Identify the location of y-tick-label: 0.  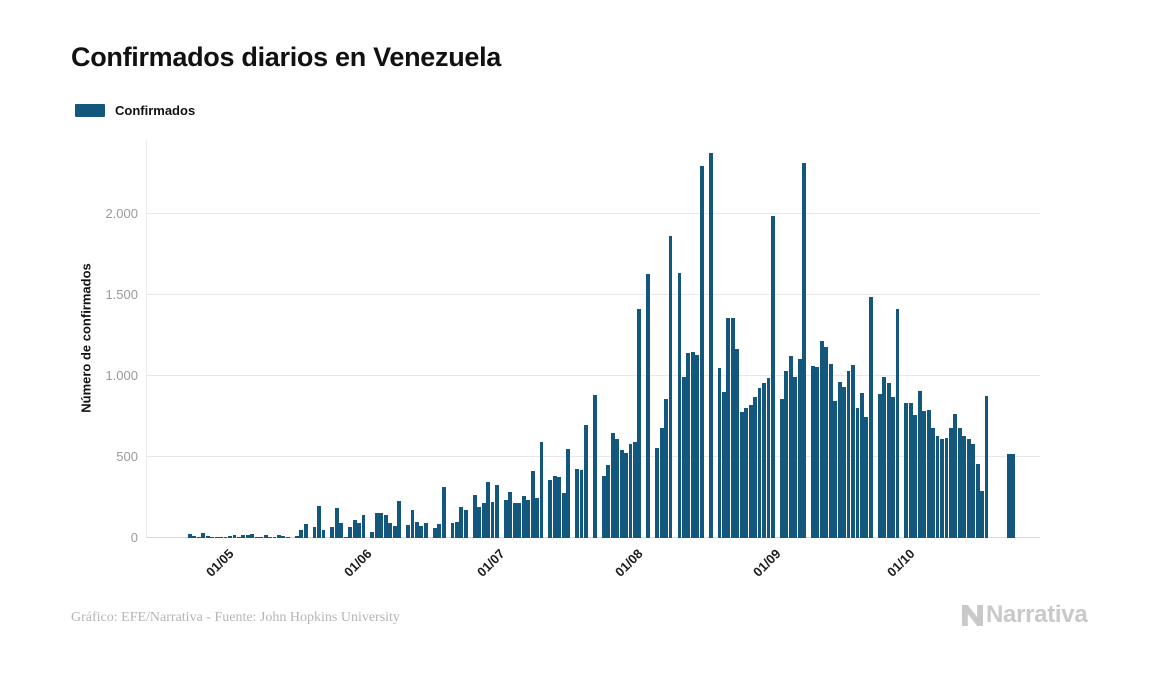
(134, 537).